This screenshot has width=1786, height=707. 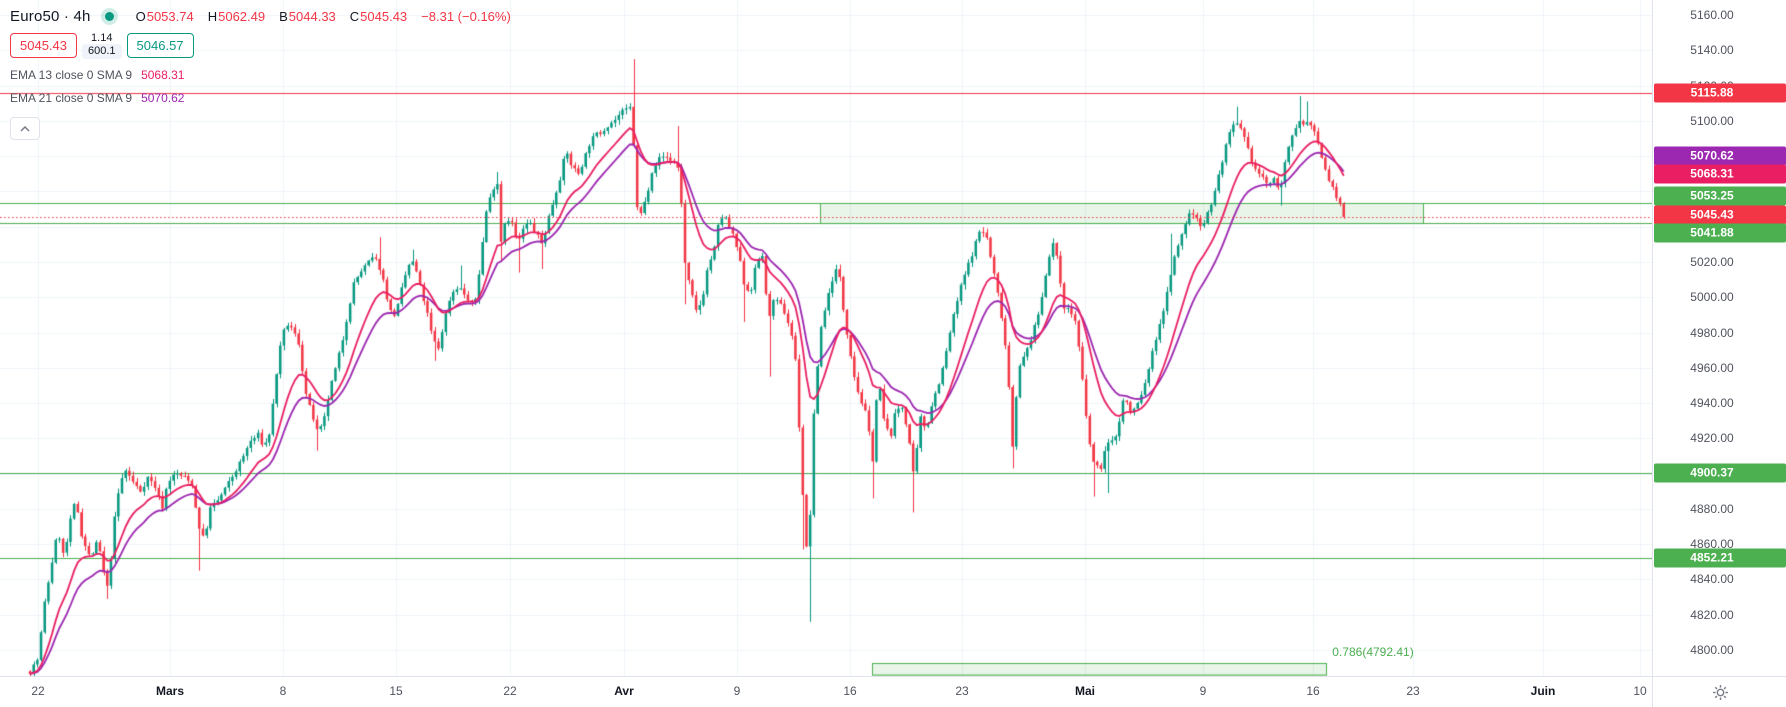 What do you see at coordinates (1712, 332) in the screenshot?
I see `price-tick-label: 4980.00` at bounding box center [1712, 332].